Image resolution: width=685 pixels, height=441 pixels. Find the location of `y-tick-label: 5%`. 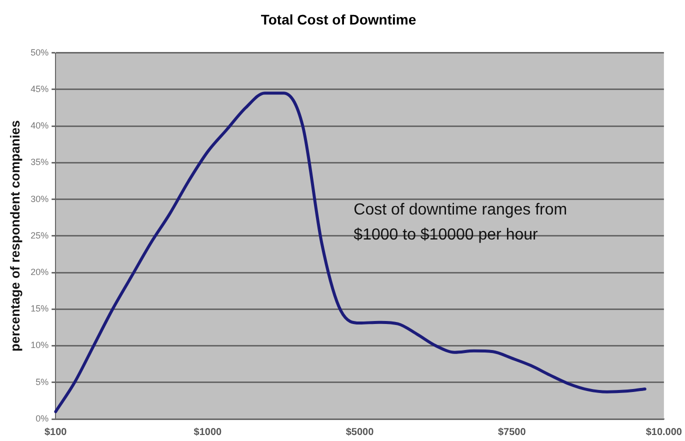

y-tick-label: 5% is located at coordinates (42, 381).